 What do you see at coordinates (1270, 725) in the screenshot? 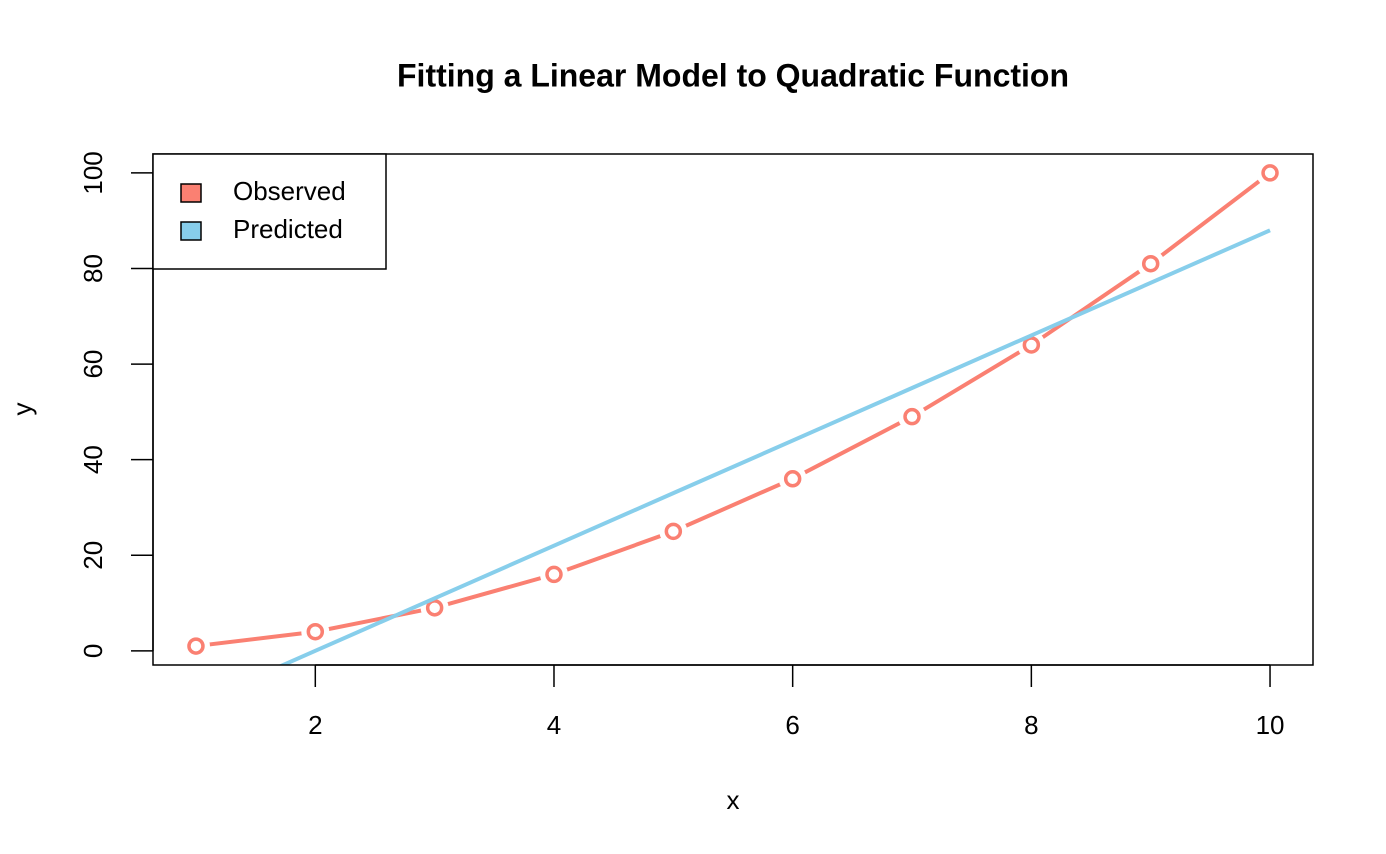
I see `x-tick-label: 10` at bounding box center [1270, 725].